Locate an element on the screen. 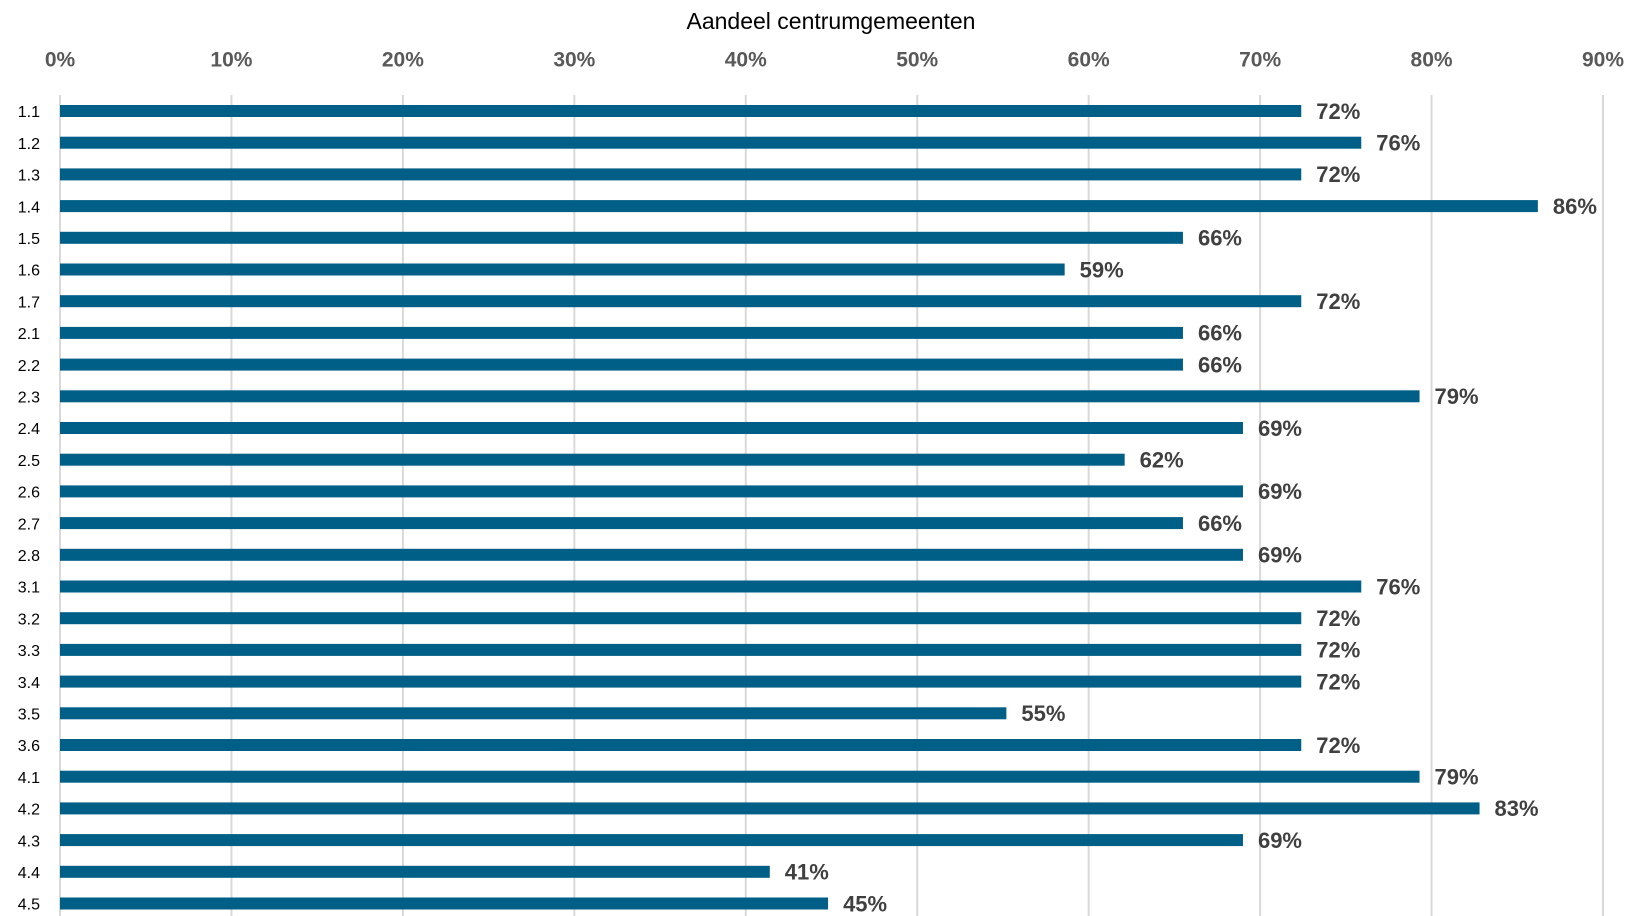 The image size is (1635, 916). data-label: 41% is located at coordinates (807, 872).